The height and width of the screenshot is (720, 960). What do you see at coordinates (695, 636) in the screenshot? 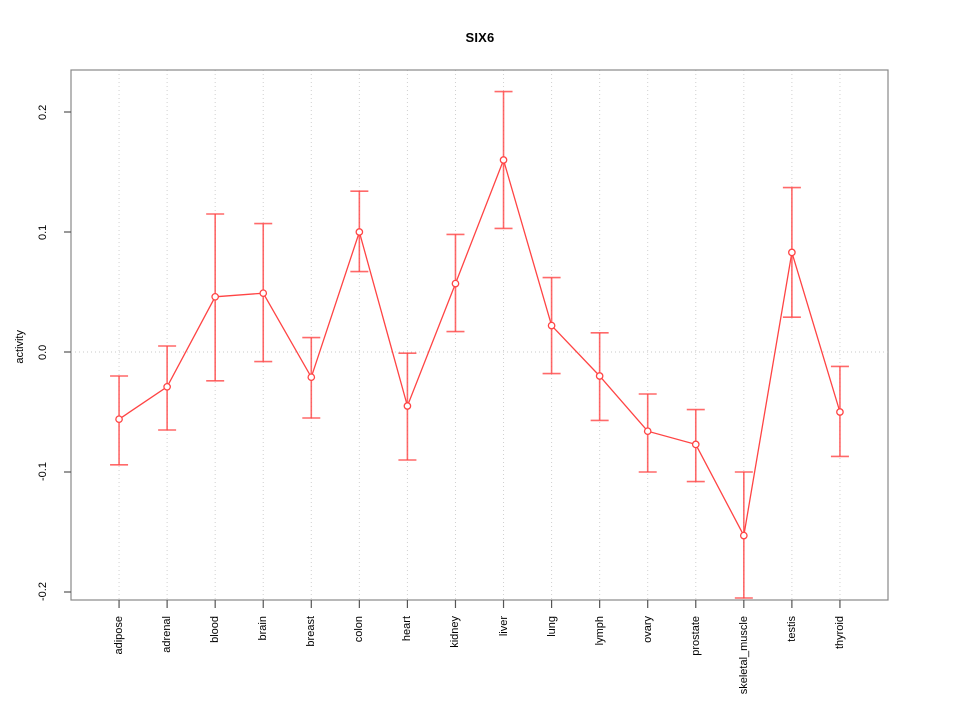
I see `x-tick-label: prostate` at bounding box center [695, 636].